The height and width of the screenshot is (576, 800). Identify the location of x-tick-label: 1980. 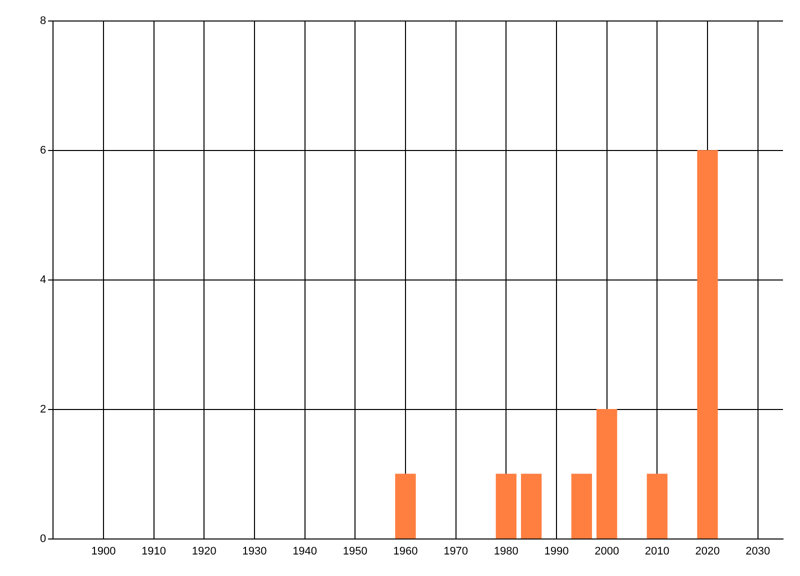
(506, 551).